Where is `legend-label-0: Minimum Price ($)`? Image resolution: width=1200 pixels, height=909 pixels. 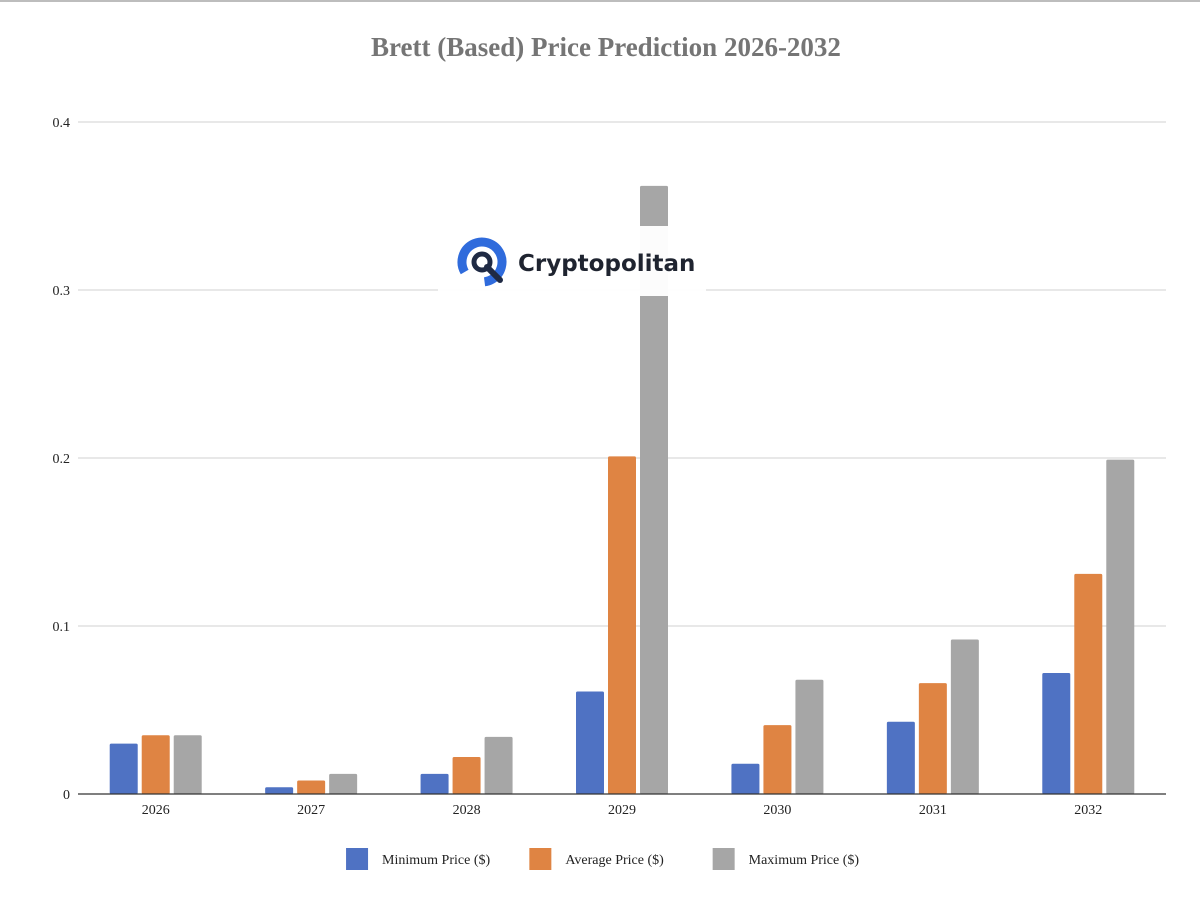 legend-label-0: Minimum Price ($) is located at coordinates (436, 860).